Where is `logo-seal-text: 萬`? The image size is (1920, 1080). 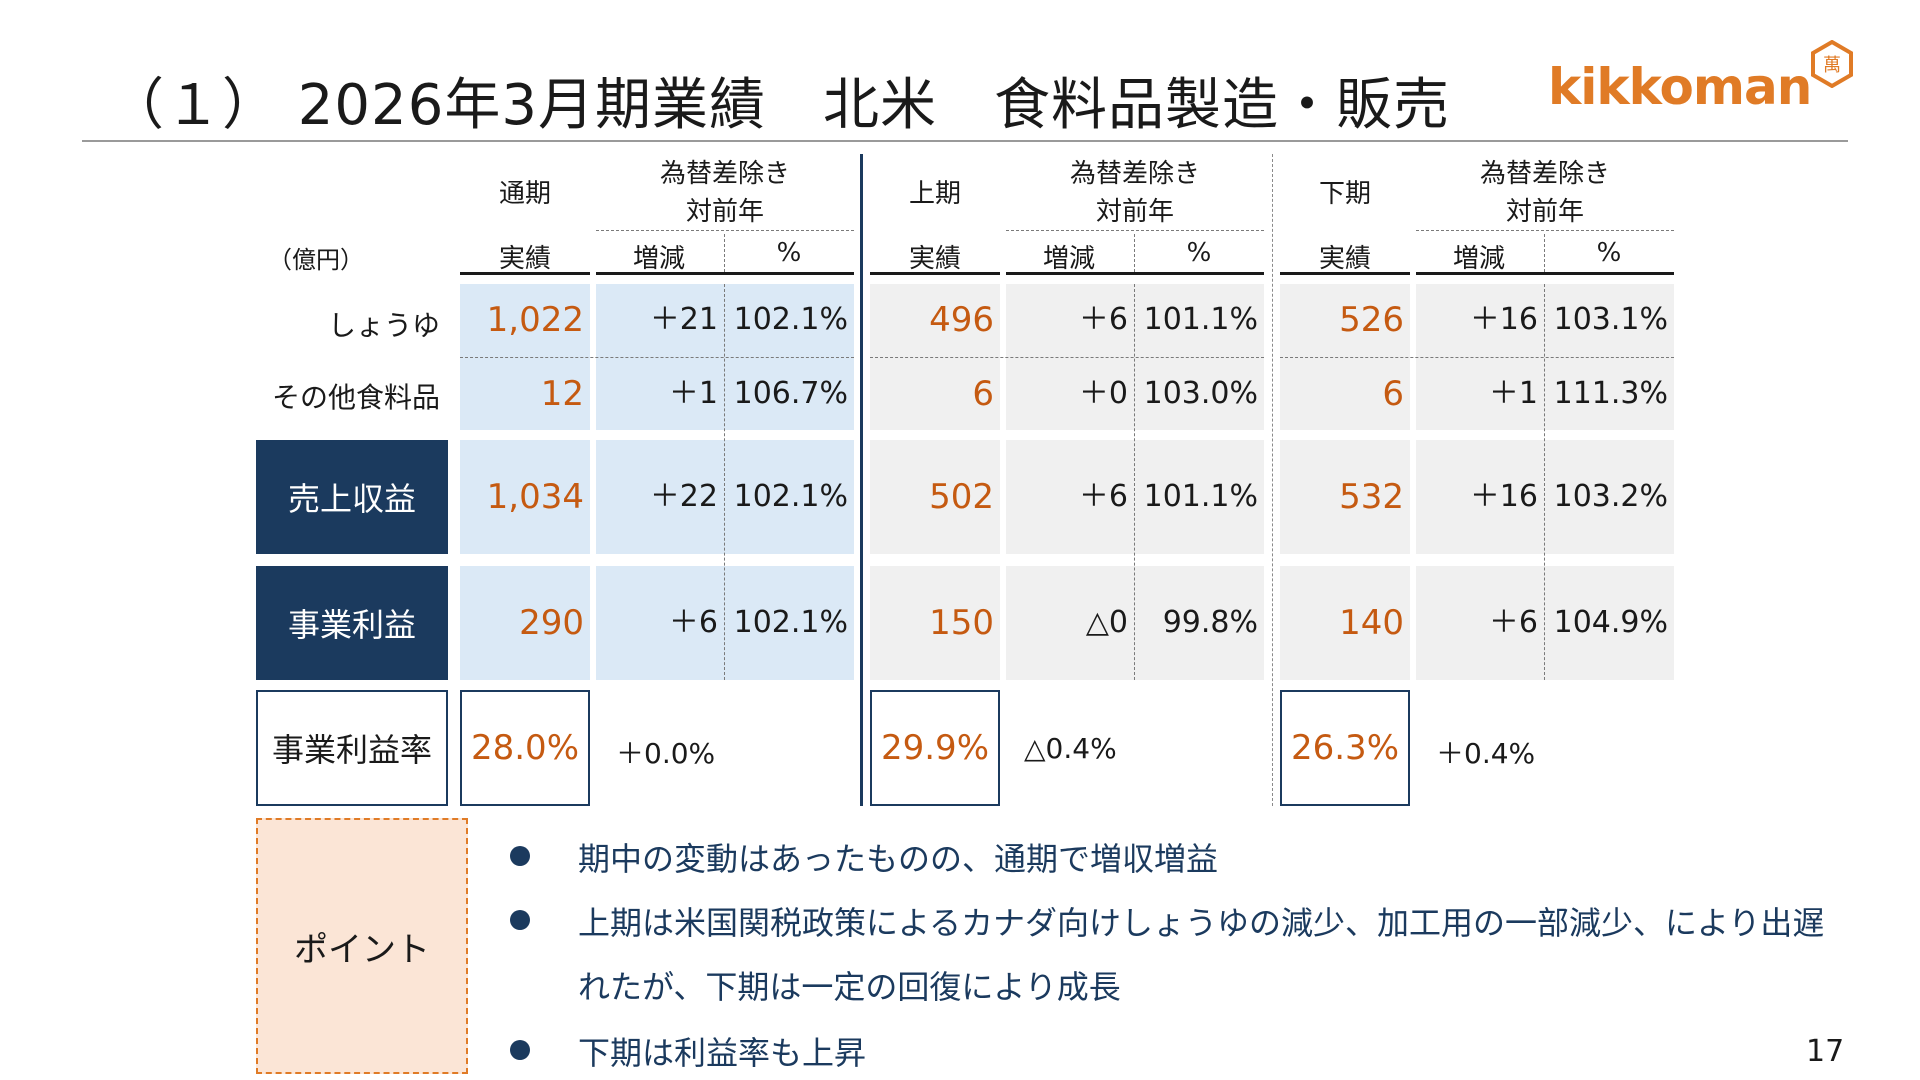
logo-seal-text: 萬 is located at coordinates (1832, 65).